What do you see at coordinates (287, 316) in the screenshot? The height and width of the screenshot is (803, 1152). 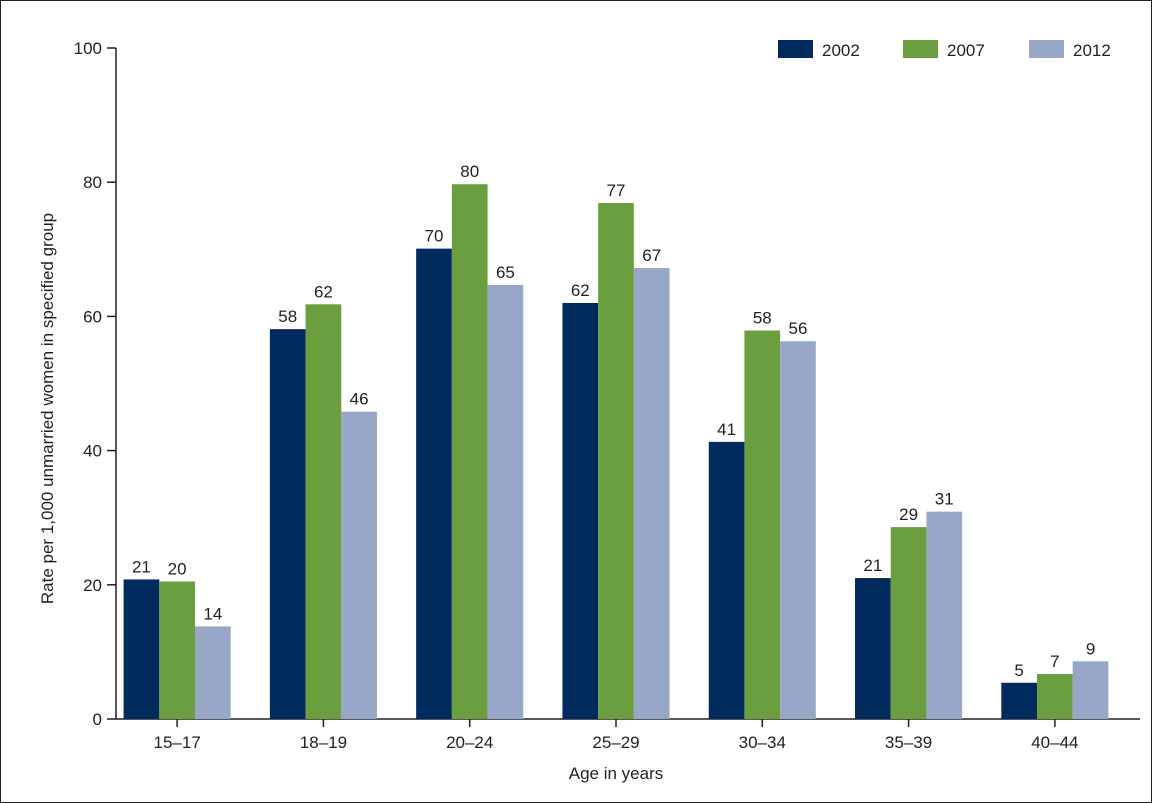 I see `data-label-2002-1: 58` at bounding box center [287, 316].